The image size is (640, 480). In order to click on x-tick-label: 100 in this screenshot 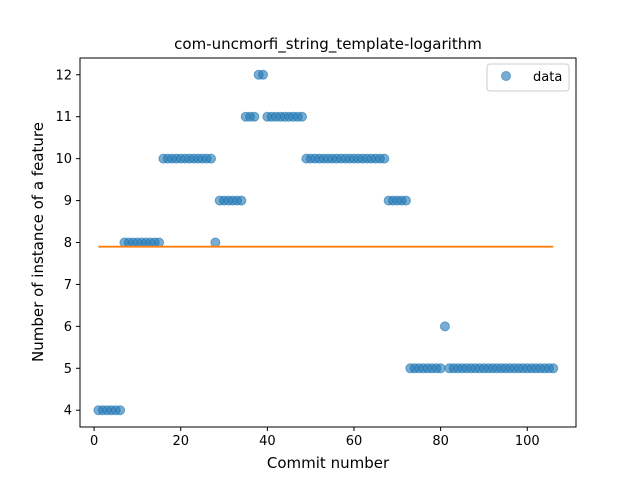, I will do `click(527, 441)`.